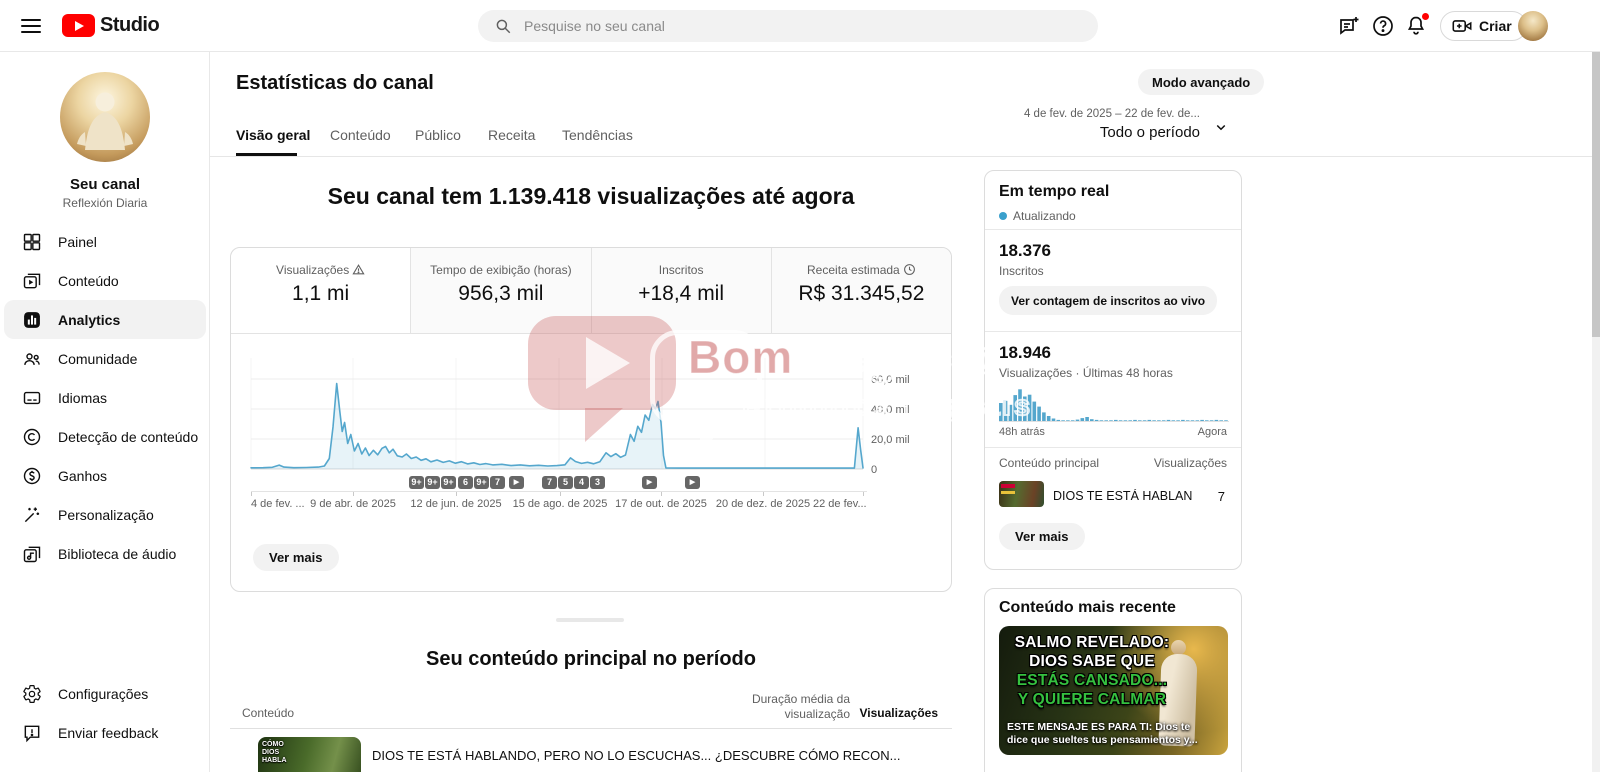 This screenshot has width=1600, height=772. I want to click on hamburger-menu-icon, so click(31, 26).